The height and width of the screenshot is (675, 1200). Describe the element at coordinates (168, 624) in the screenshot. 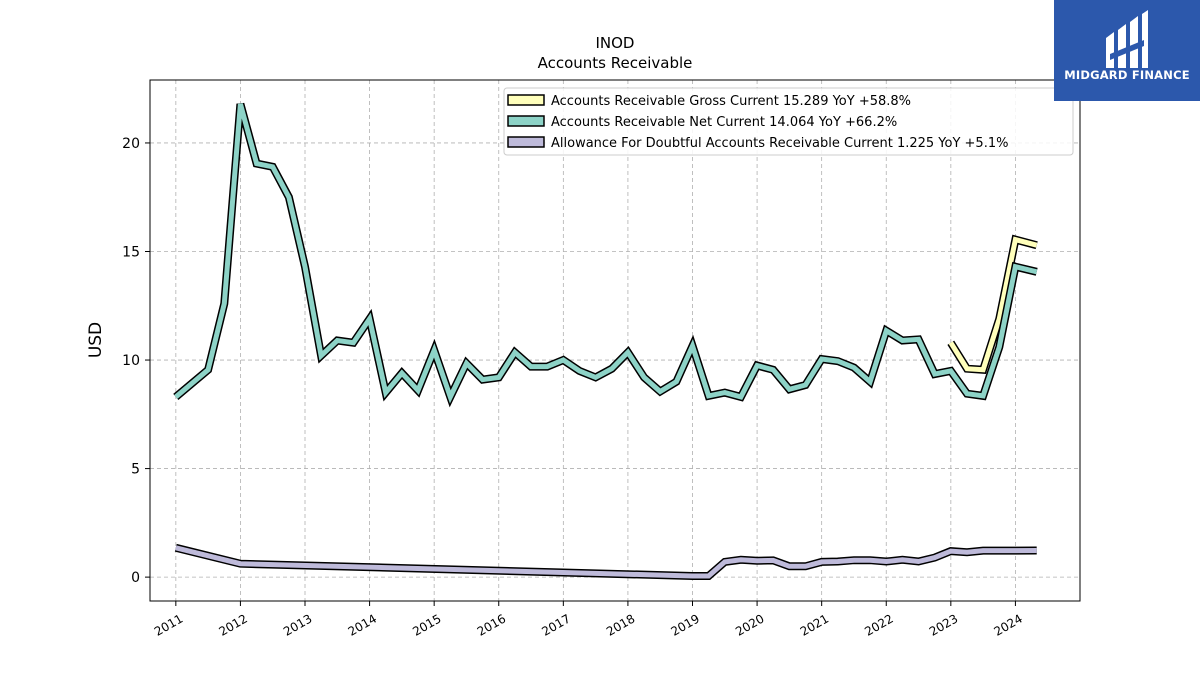

I see `x-tick-label: 2011` at that location.